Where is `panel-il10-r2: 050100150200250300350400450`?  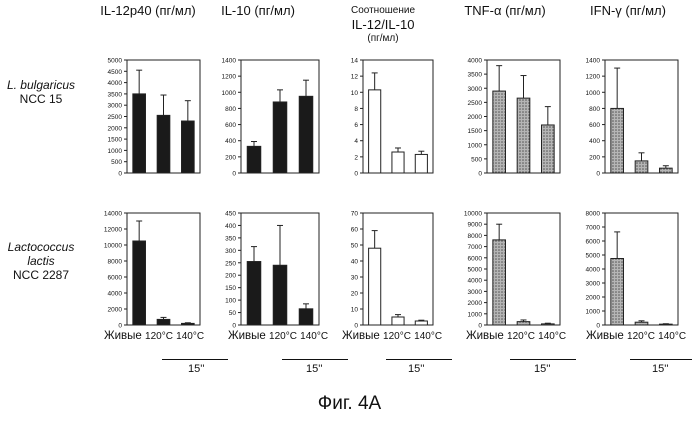
panel-il10-r2: 050100150200250300350400450 is located at coordinates (272, 270).